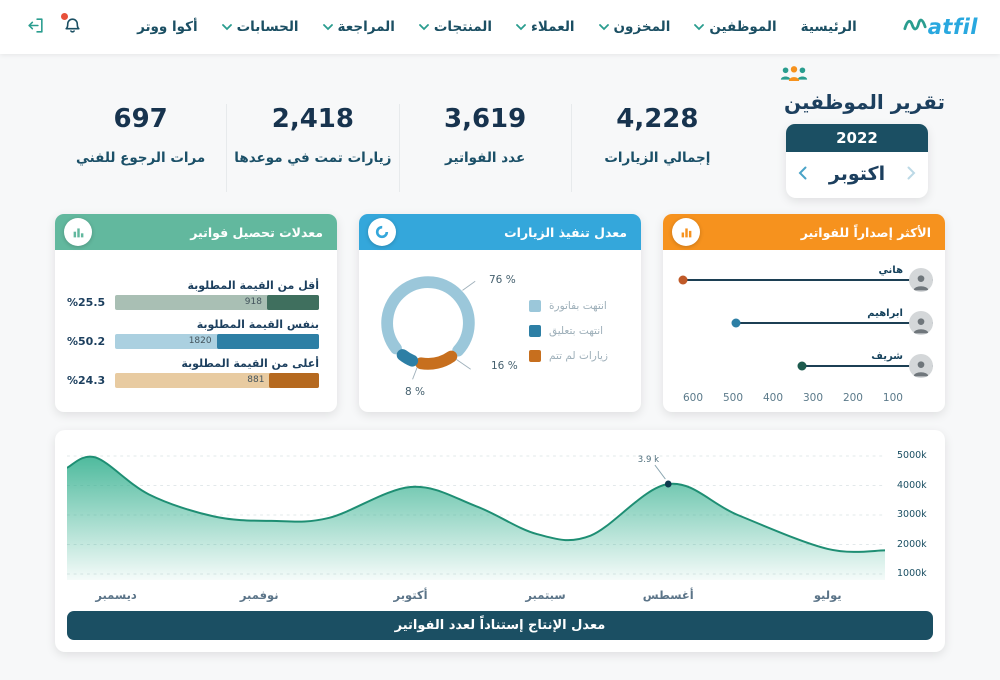 The height and width of the screenshot is (680, 1000). Describe the element at coordinates (857, 138) in the screenshot. I see `year-tab: 2022` at that location.